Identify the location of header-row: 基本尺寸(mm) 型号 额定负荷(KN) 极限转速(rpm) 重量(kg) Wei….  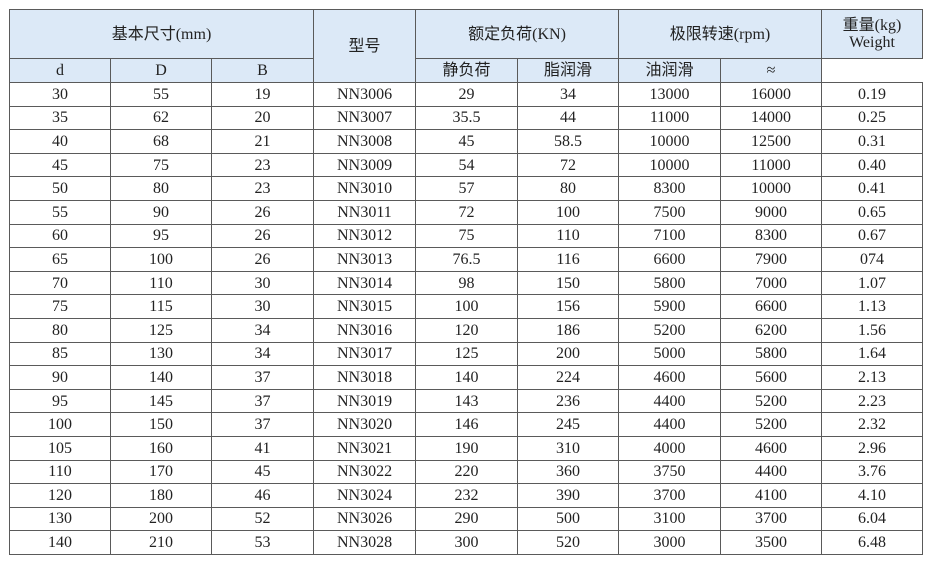
(466, 46).